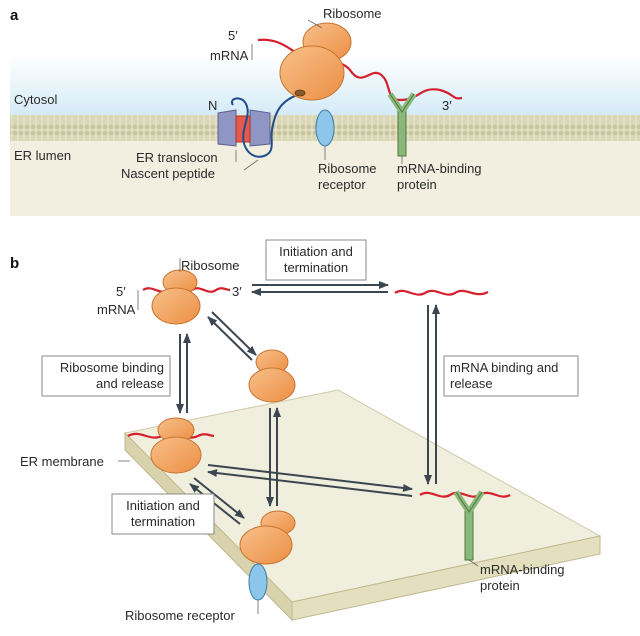  What do you see at coordinates (176, 297) in the screenshot?
I see `ribosome-b-top` at bounding box center [176, 297].